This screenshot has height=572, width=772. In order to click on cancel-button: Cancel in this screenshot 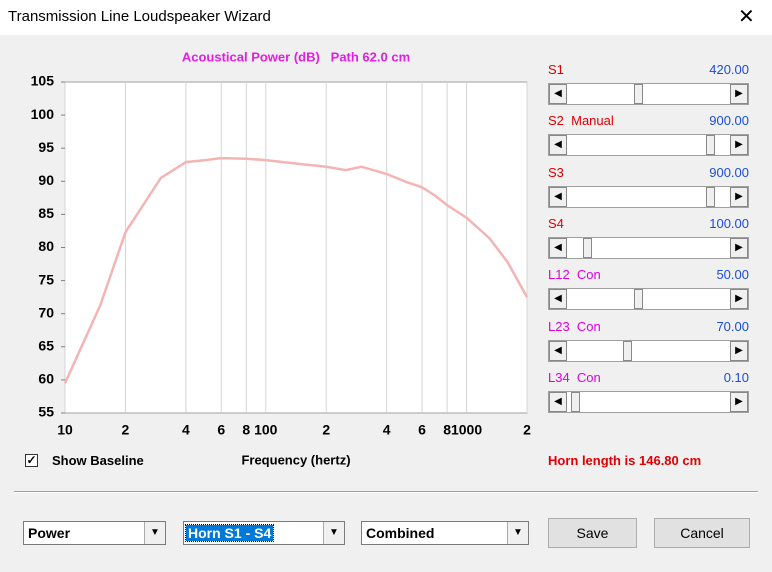, I will do `click(702, 533)`.